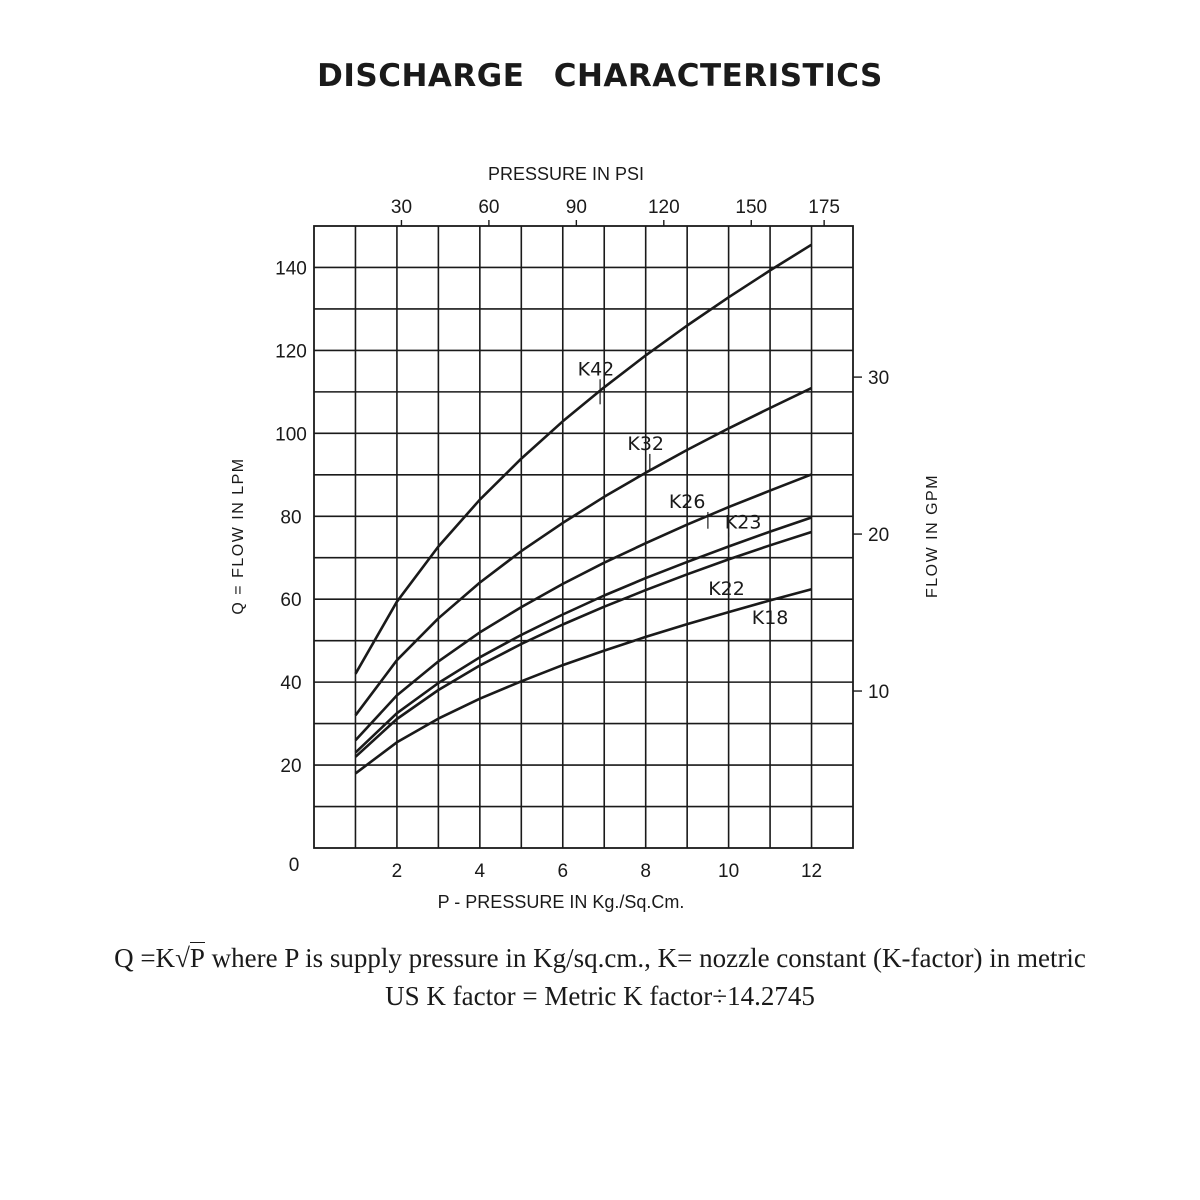  I want to click on x-top-tick-label: 175, so click(824, 207).